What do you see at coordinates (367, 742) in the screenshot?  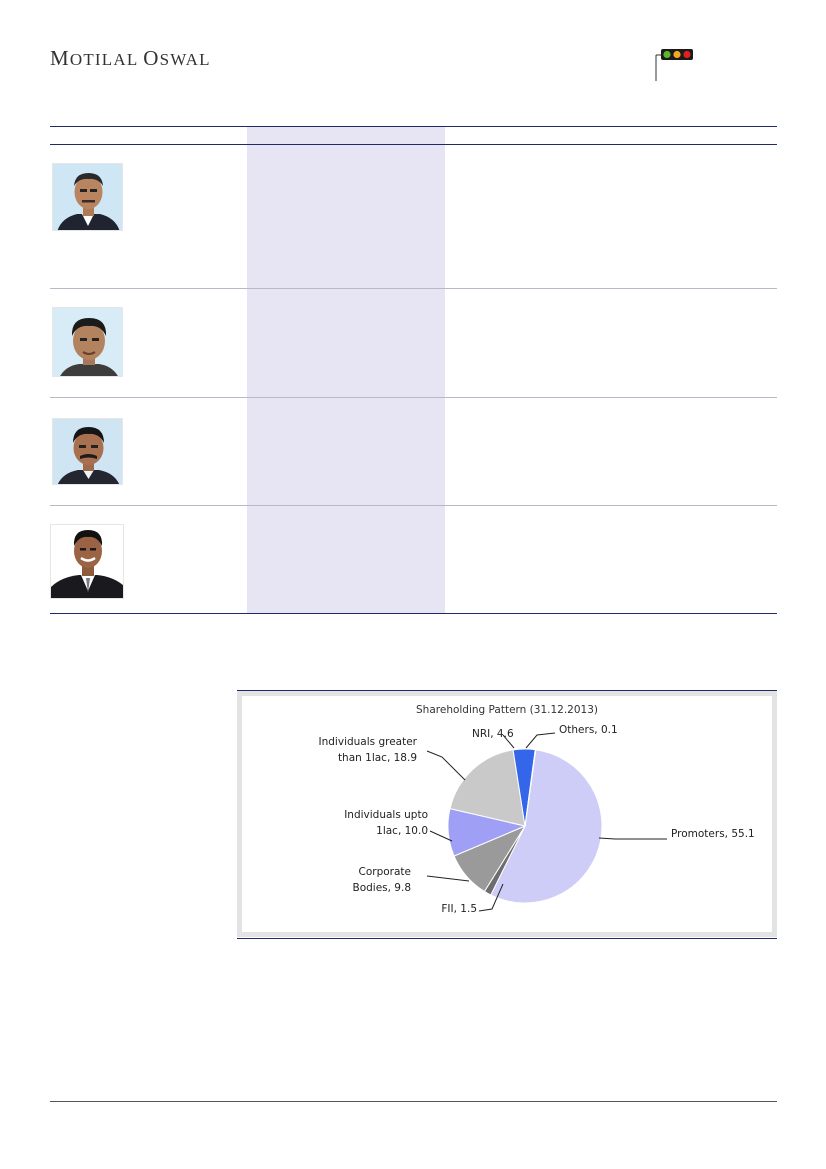 I see `label-indiv-greater-line1: Individuals greater` at bounding box center [367, 742].